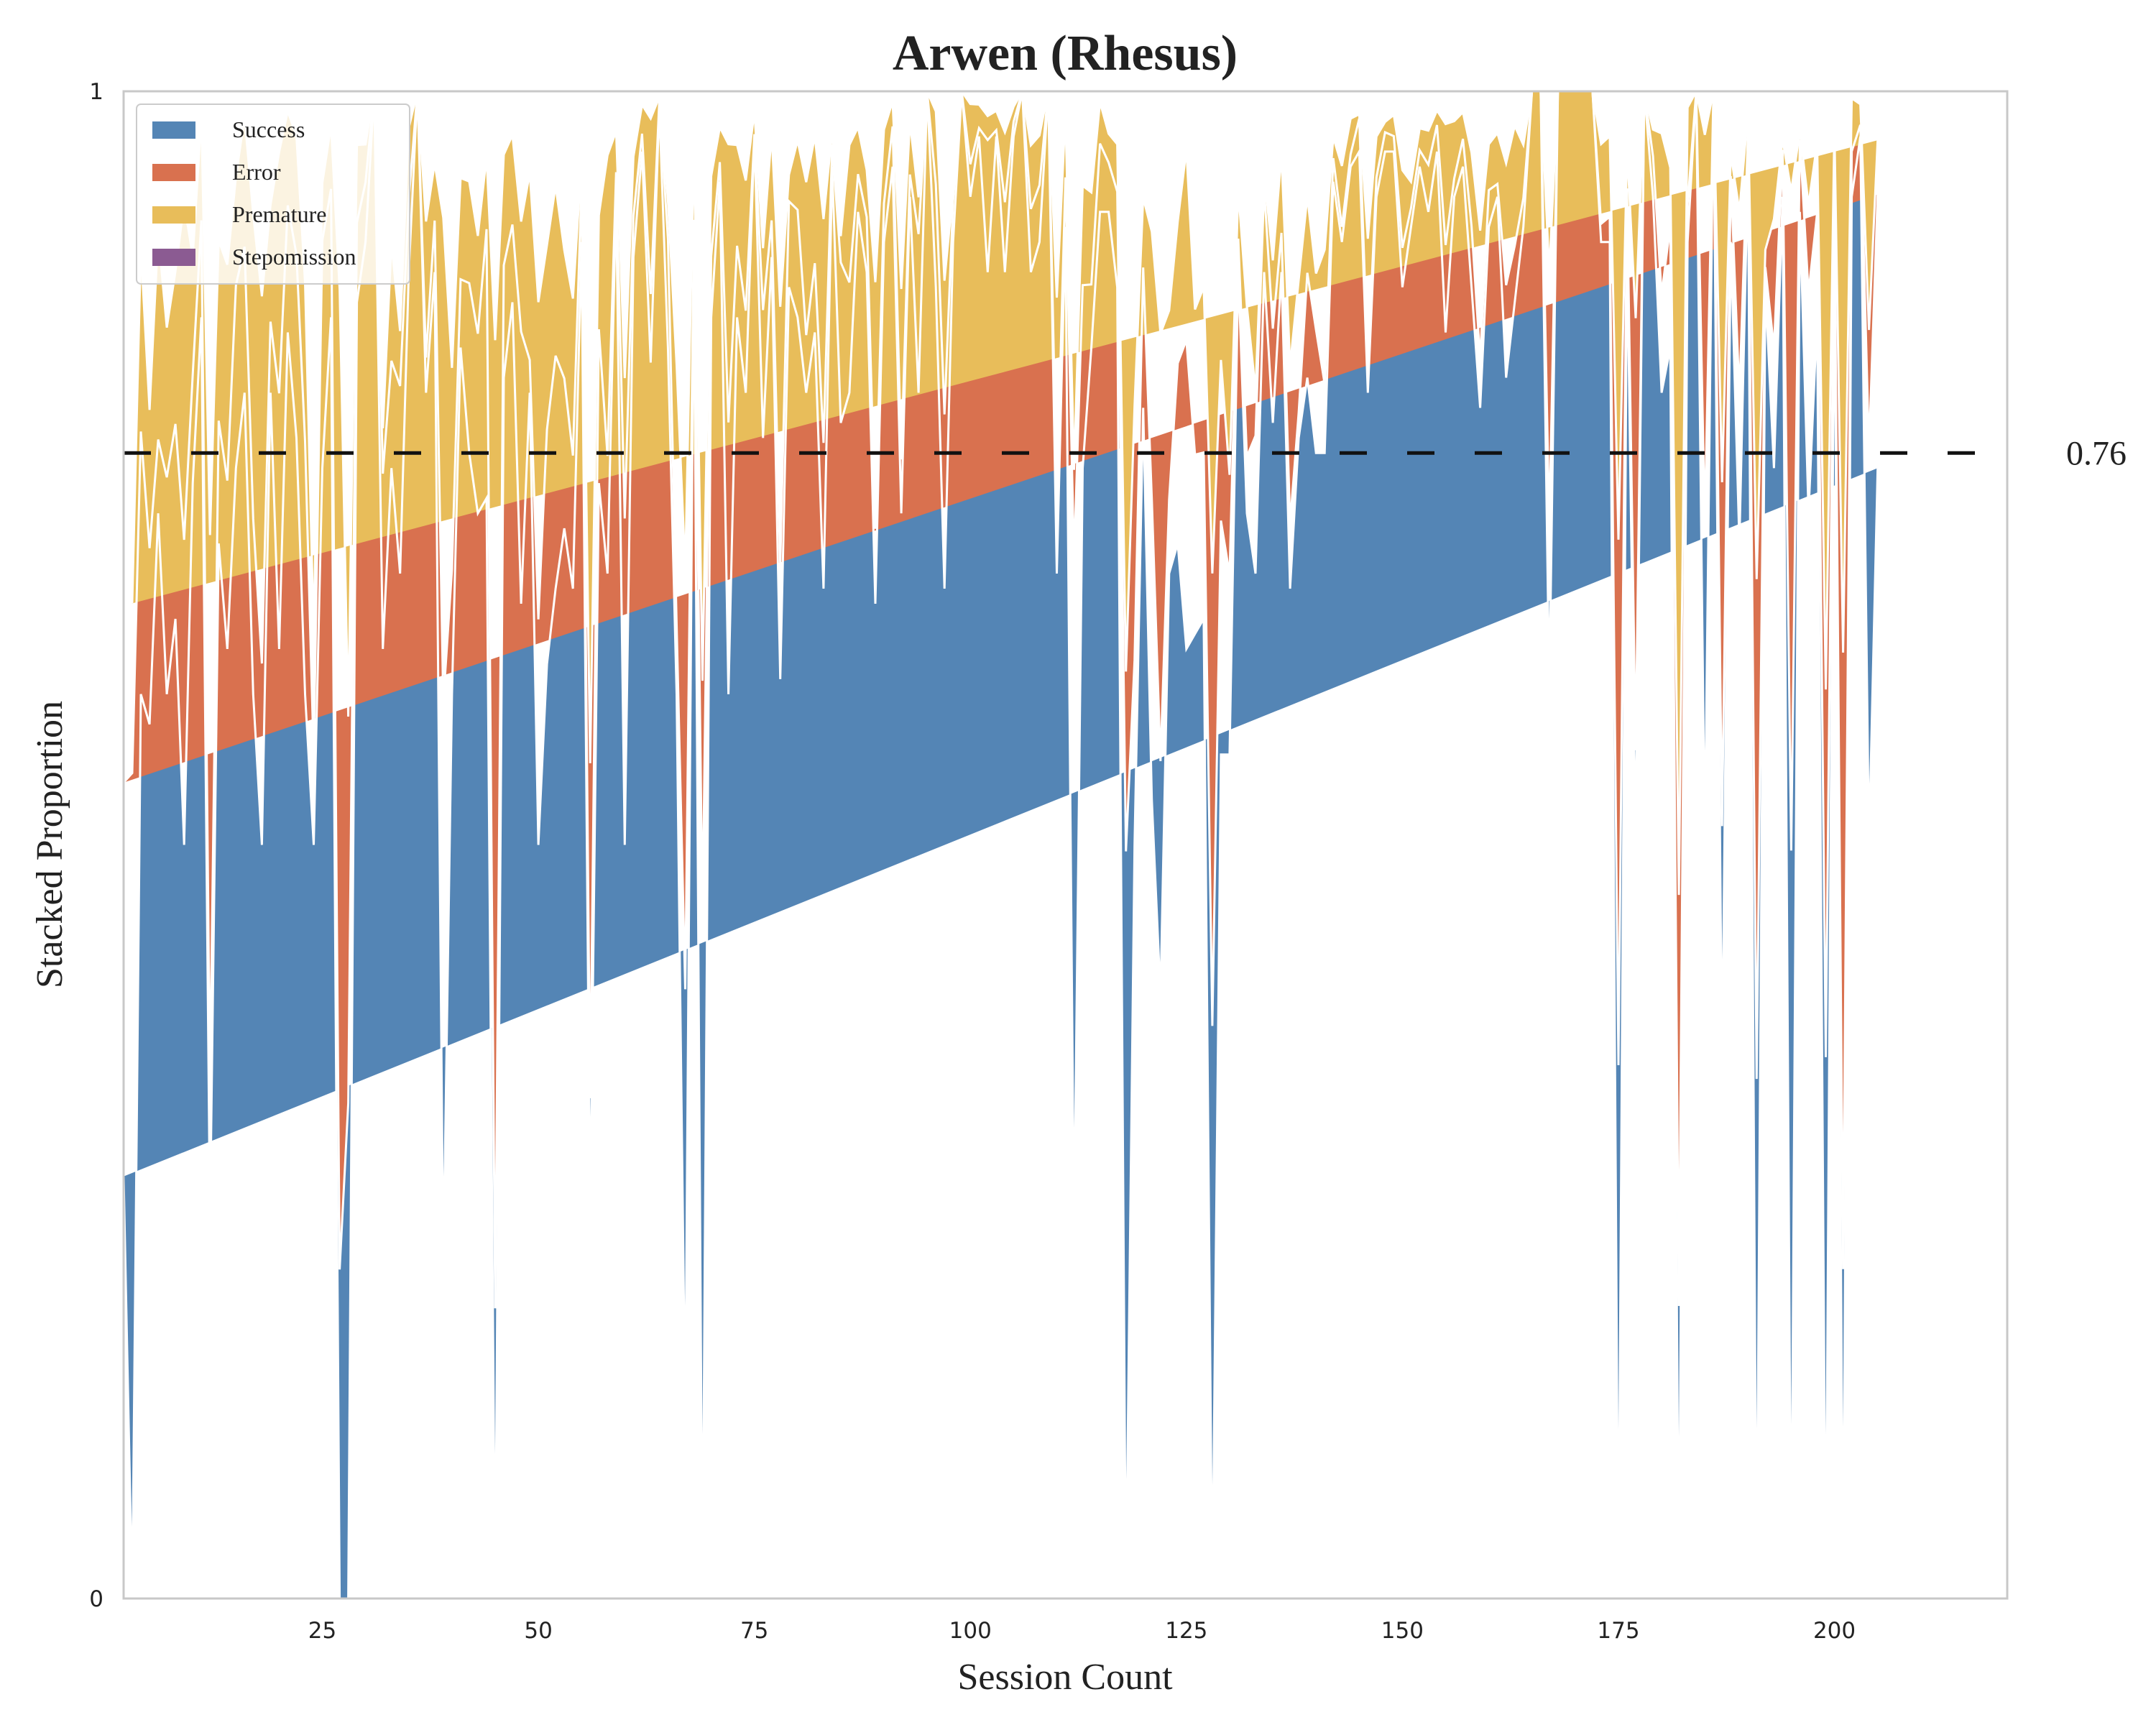 This screenshot has height=1725, width=2156. What do you see at coordinates (173, 215) in the screenshot?
I see `legend-swatch-premature` at bounding box center [173, 215].